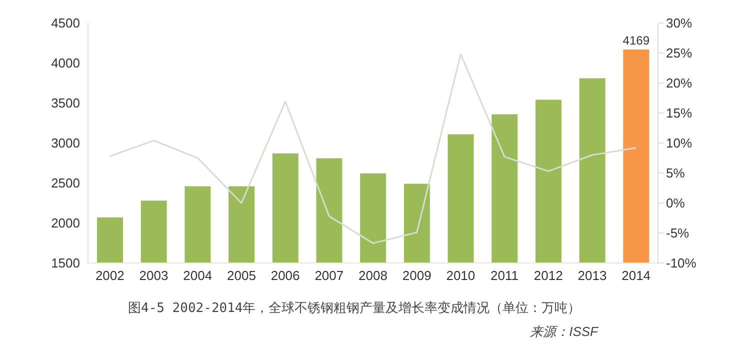 Image resolution: width=737 pixels, height=356 pixels. What do you see at coordinates (679, 53) in the screenshot?
I see `y2-tick-label: 25%` at bounding box center [679, 53].